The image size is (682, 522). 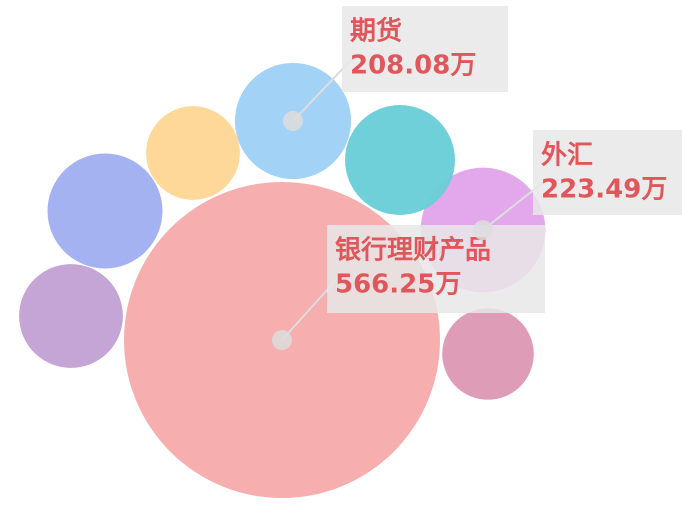 I want to click on label-name: 期货, so click(x=376, y=31).